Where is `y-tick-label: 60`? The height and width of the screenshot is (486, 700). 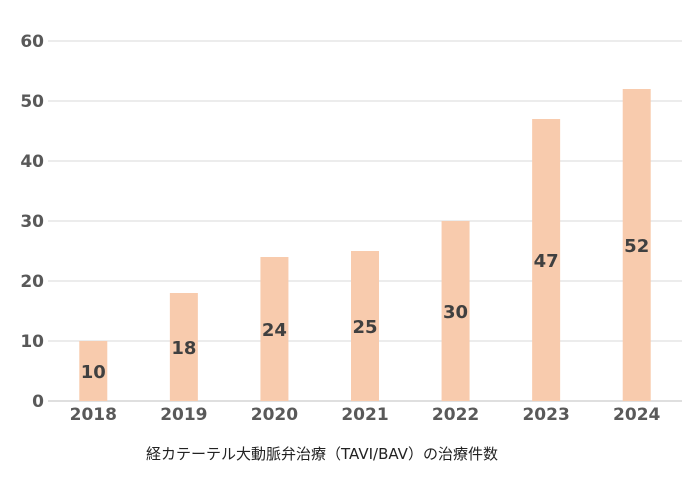
y-tick-label: 60 is located at coordinates (32, 42).